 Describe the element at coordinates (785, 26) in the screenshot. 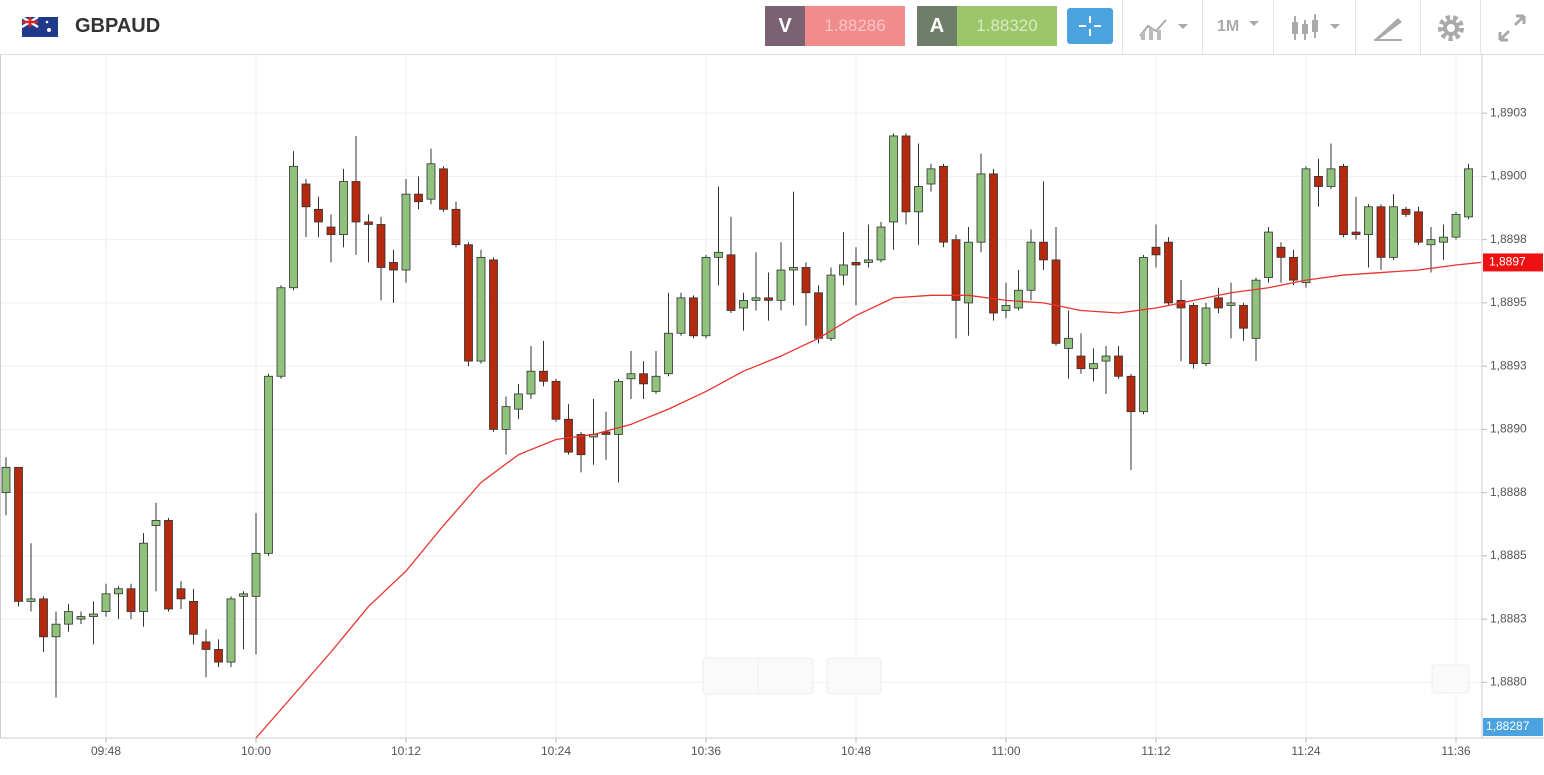

I see `sell-label: V` at that location.